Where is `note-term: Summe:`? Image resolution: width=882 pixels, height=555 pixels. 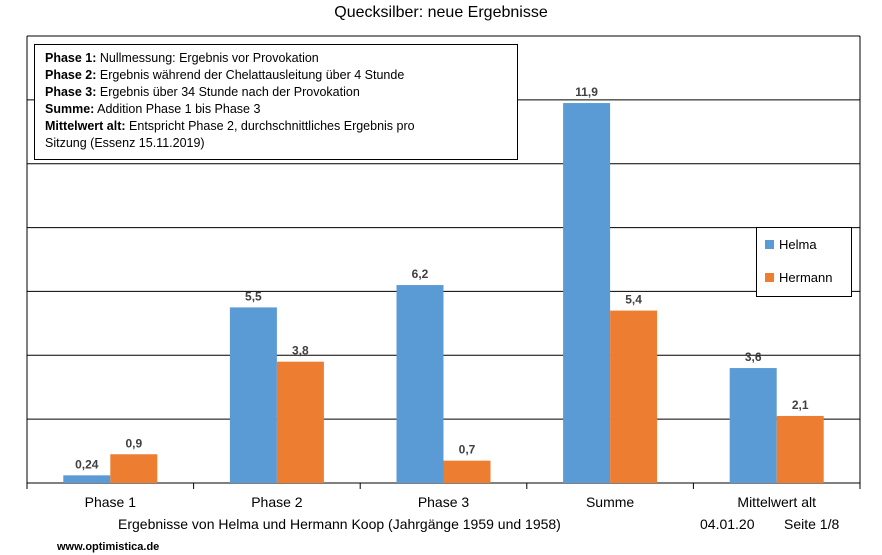 note-term: Summe: is located at coordinates (70, 109).